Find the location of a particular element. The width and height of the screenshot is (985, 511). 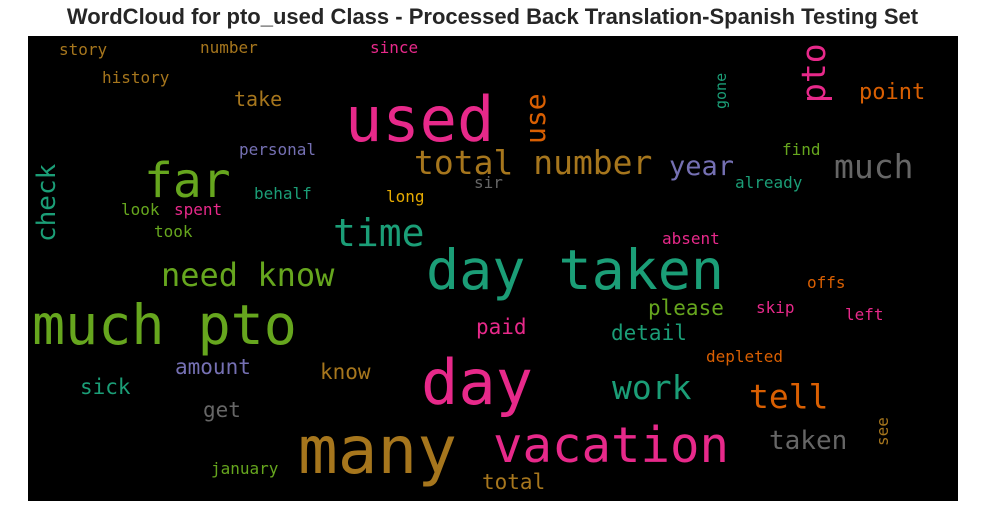

word-amount: amount is located at coordinates (213, 367).